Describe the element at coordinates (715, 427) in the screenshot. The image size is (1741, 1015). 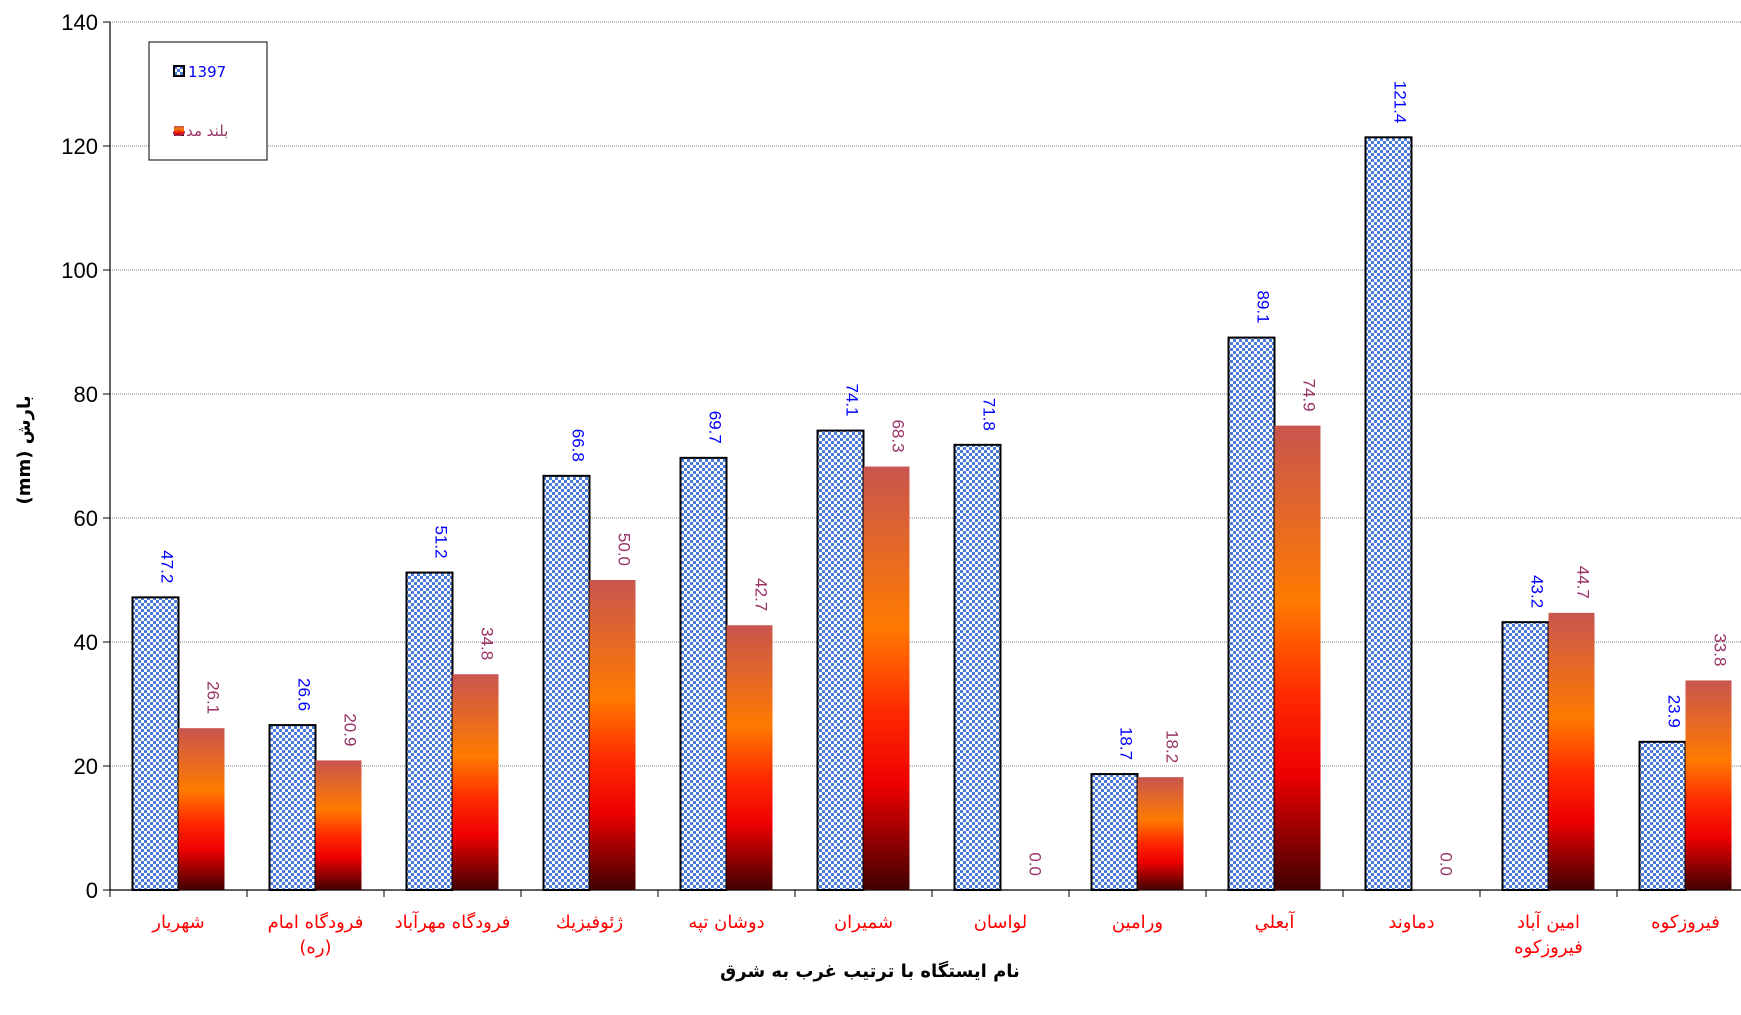
I see `data-label-1397: 69.7` at that location.